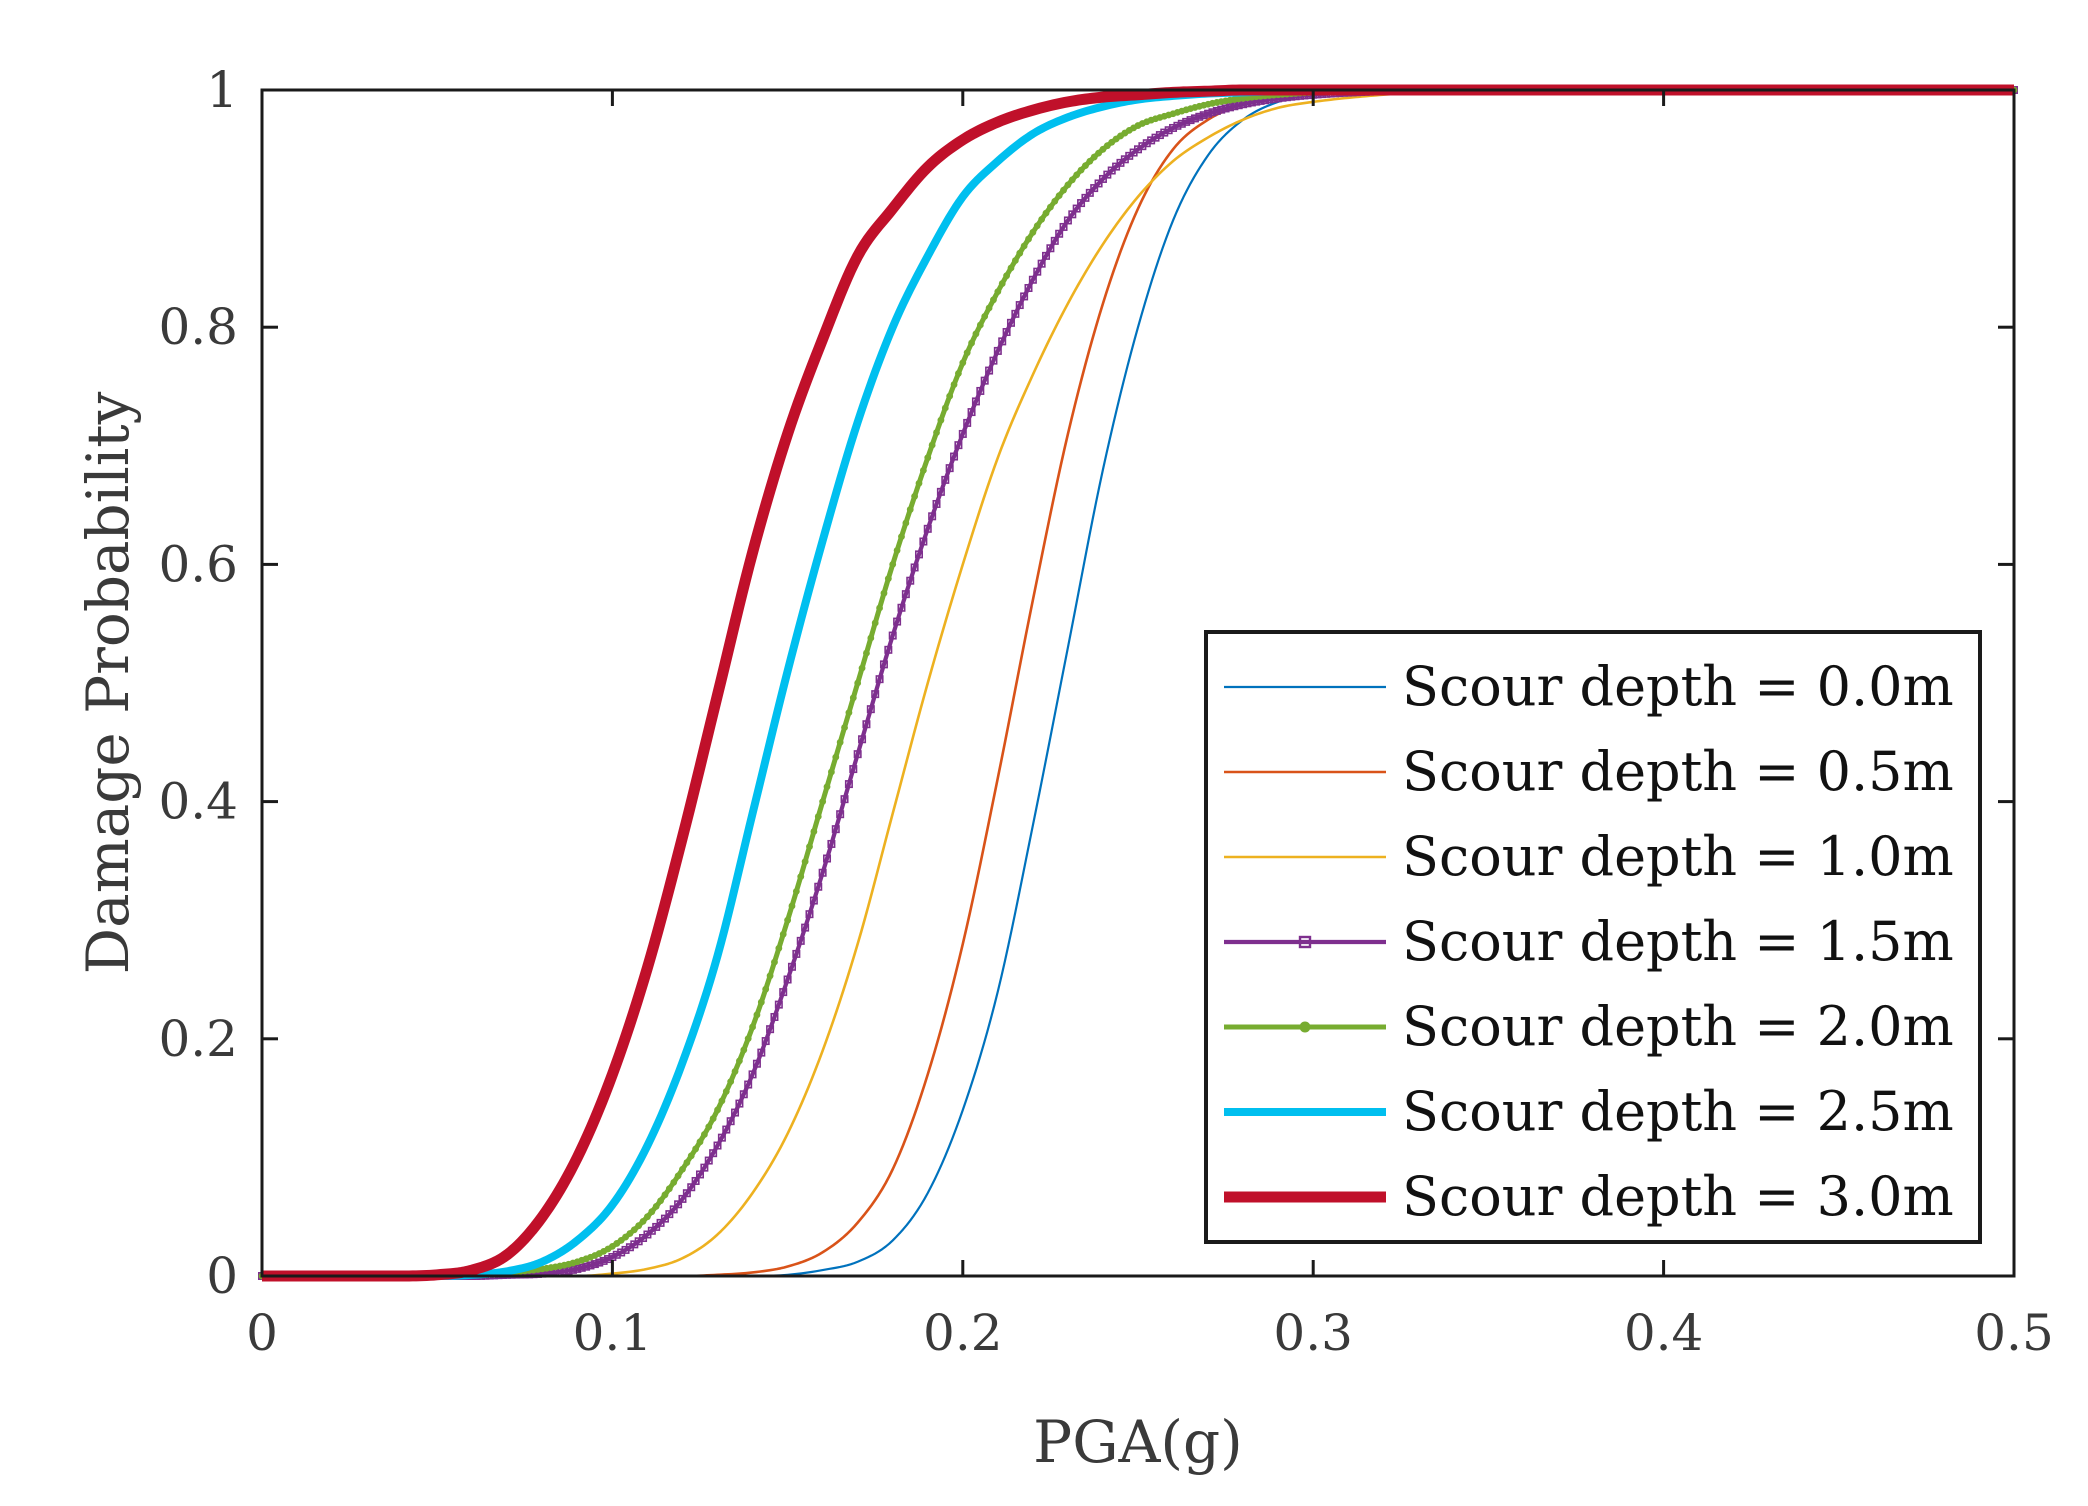  Describe the element at coordinates (1305, 942) in the screenshot. I see `legend-marker` at that location.